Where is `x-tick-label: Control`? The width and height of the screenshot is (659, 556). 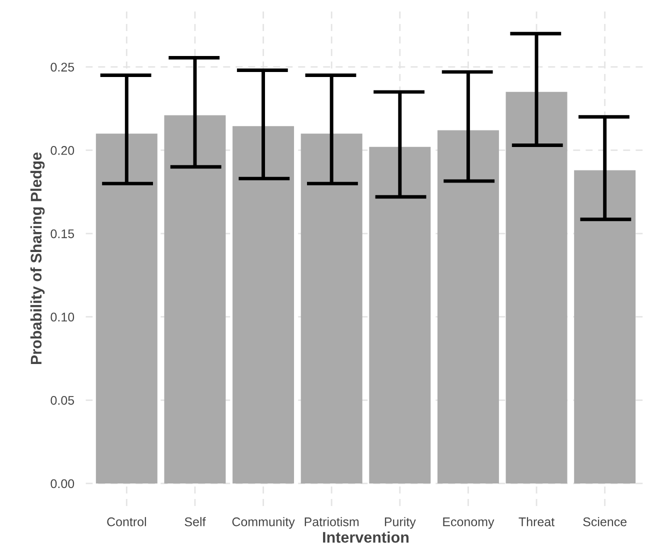
x-tick-label: Control is located at coordinates (126, 521).